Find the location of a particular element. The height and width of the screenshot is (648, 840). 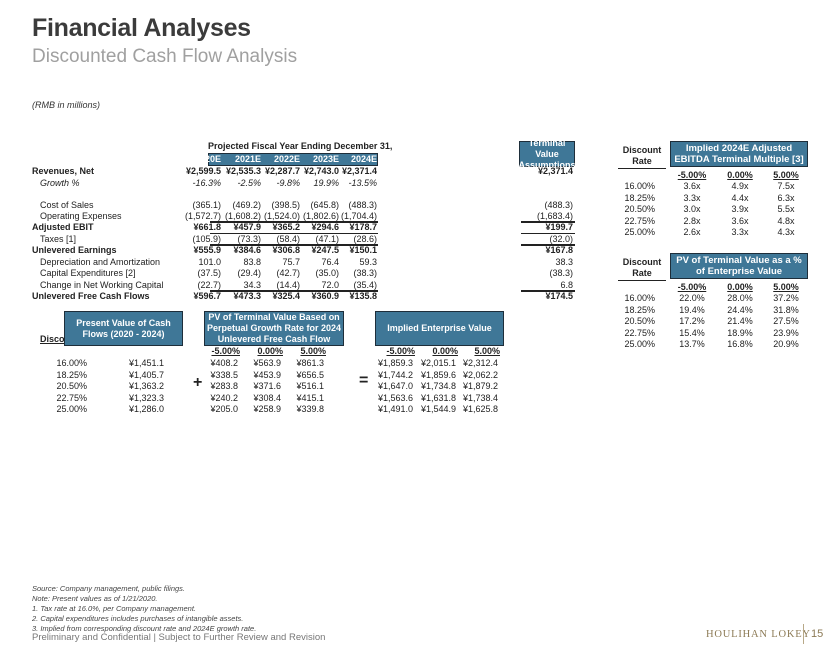

ev-value: ¥1,734.8 is located at coordinates (438, 386).